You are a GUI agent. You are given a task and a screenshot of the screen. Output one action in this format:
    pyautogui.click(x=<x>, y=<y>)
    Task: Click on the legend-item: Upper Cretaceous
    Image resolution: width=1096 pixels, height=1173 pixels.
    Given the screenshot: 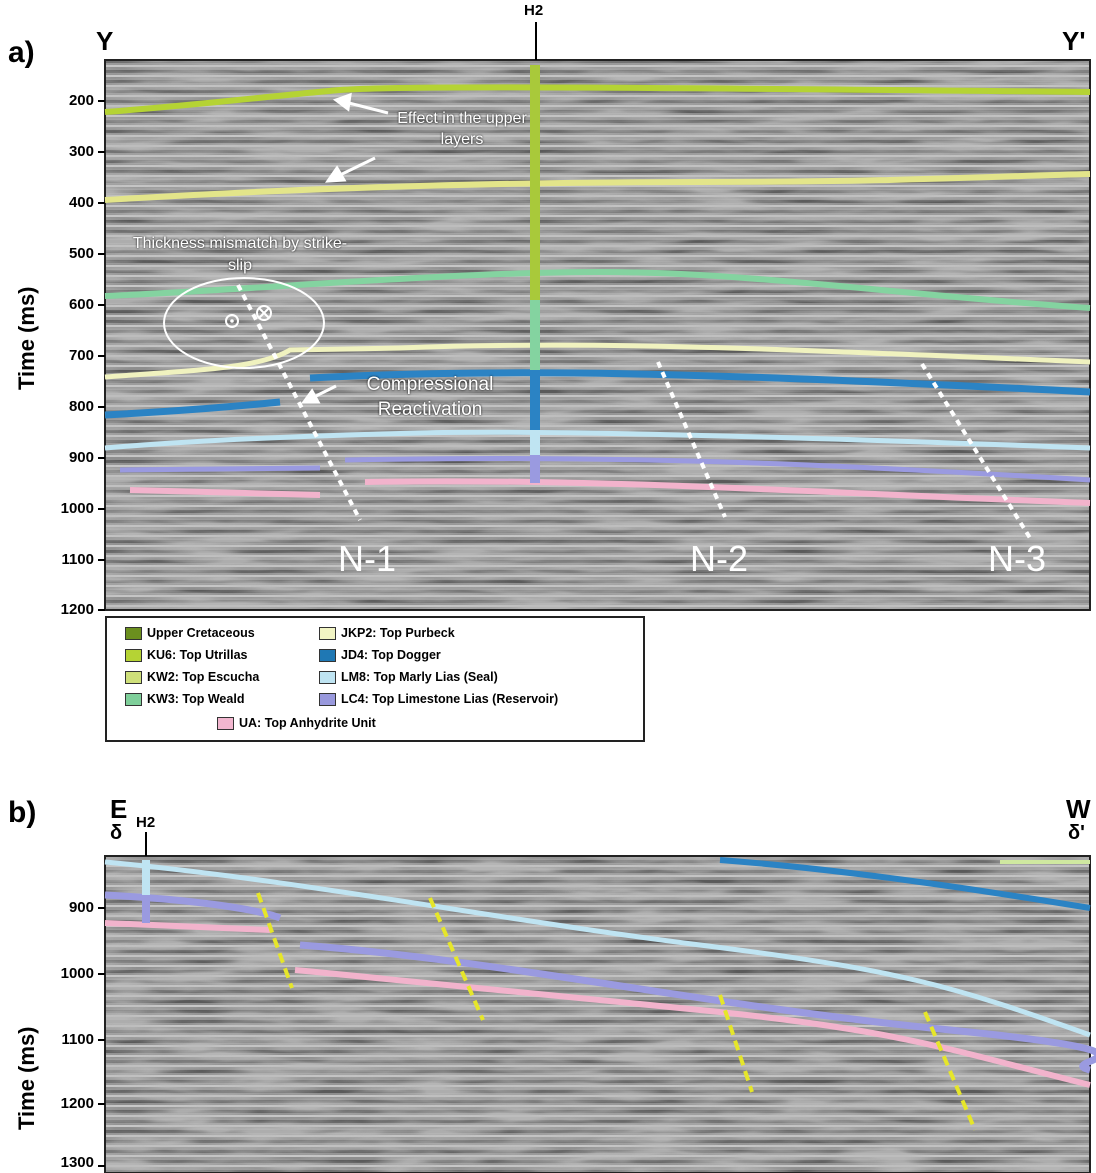 What is the action you would take?
    pyautogui.click(x=190, y=633)
    